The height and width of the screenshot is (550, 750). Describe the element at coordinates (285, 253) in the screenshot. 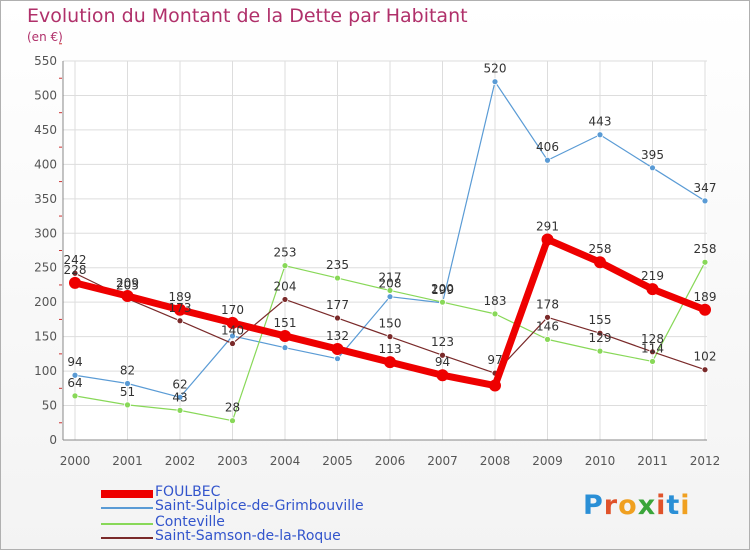

I see `data-label: 253` at that location.